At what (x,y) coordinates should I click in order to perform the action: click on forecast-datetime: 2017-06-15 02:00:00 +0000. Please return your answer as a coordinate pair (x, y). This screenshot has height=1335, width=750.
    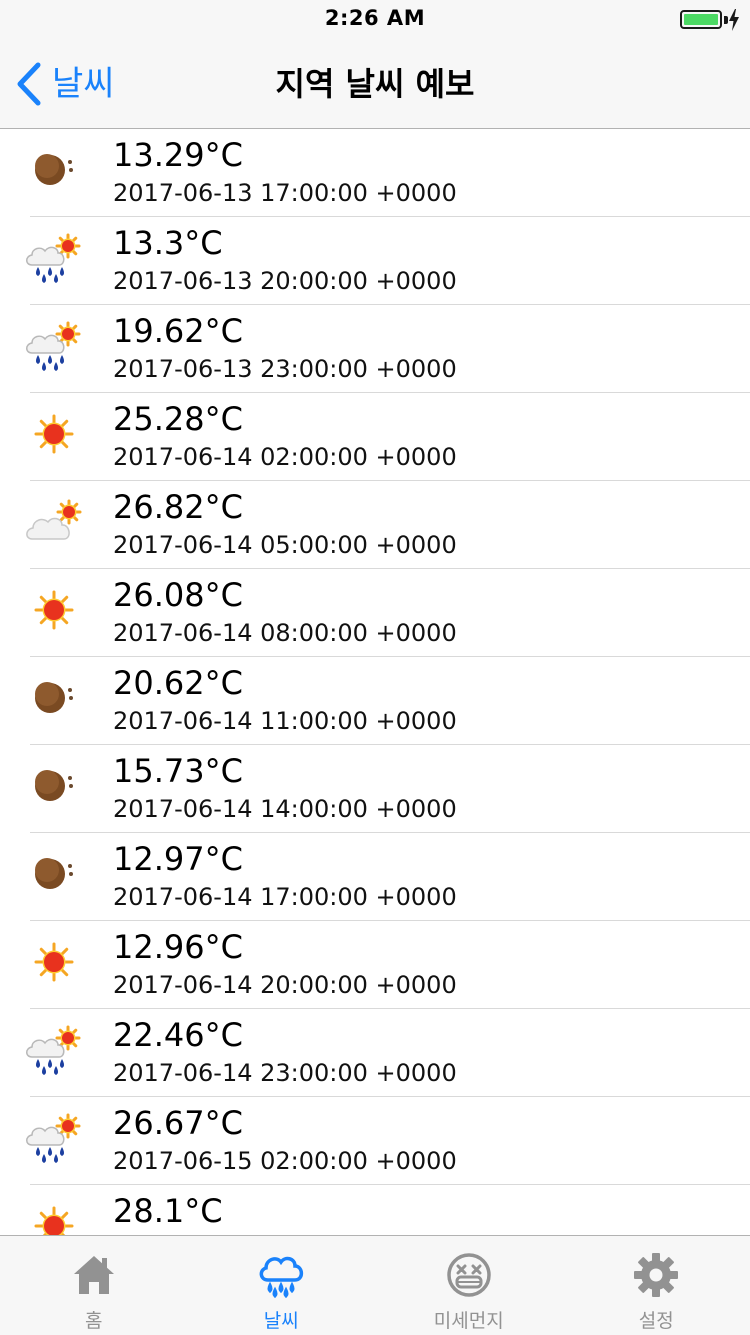
    Looking at the image, I should click on (285, 1161).